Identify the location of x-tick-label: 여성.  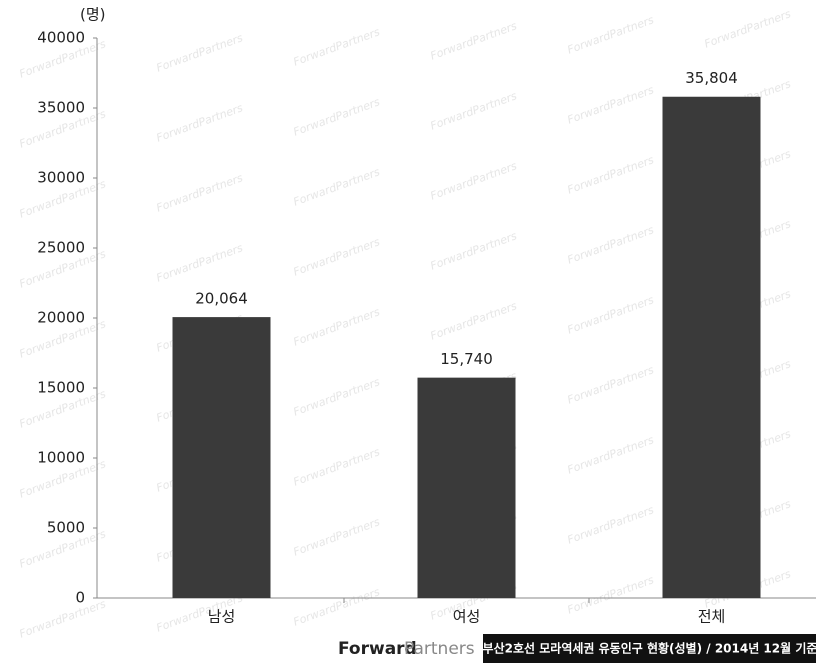
(467, 617).